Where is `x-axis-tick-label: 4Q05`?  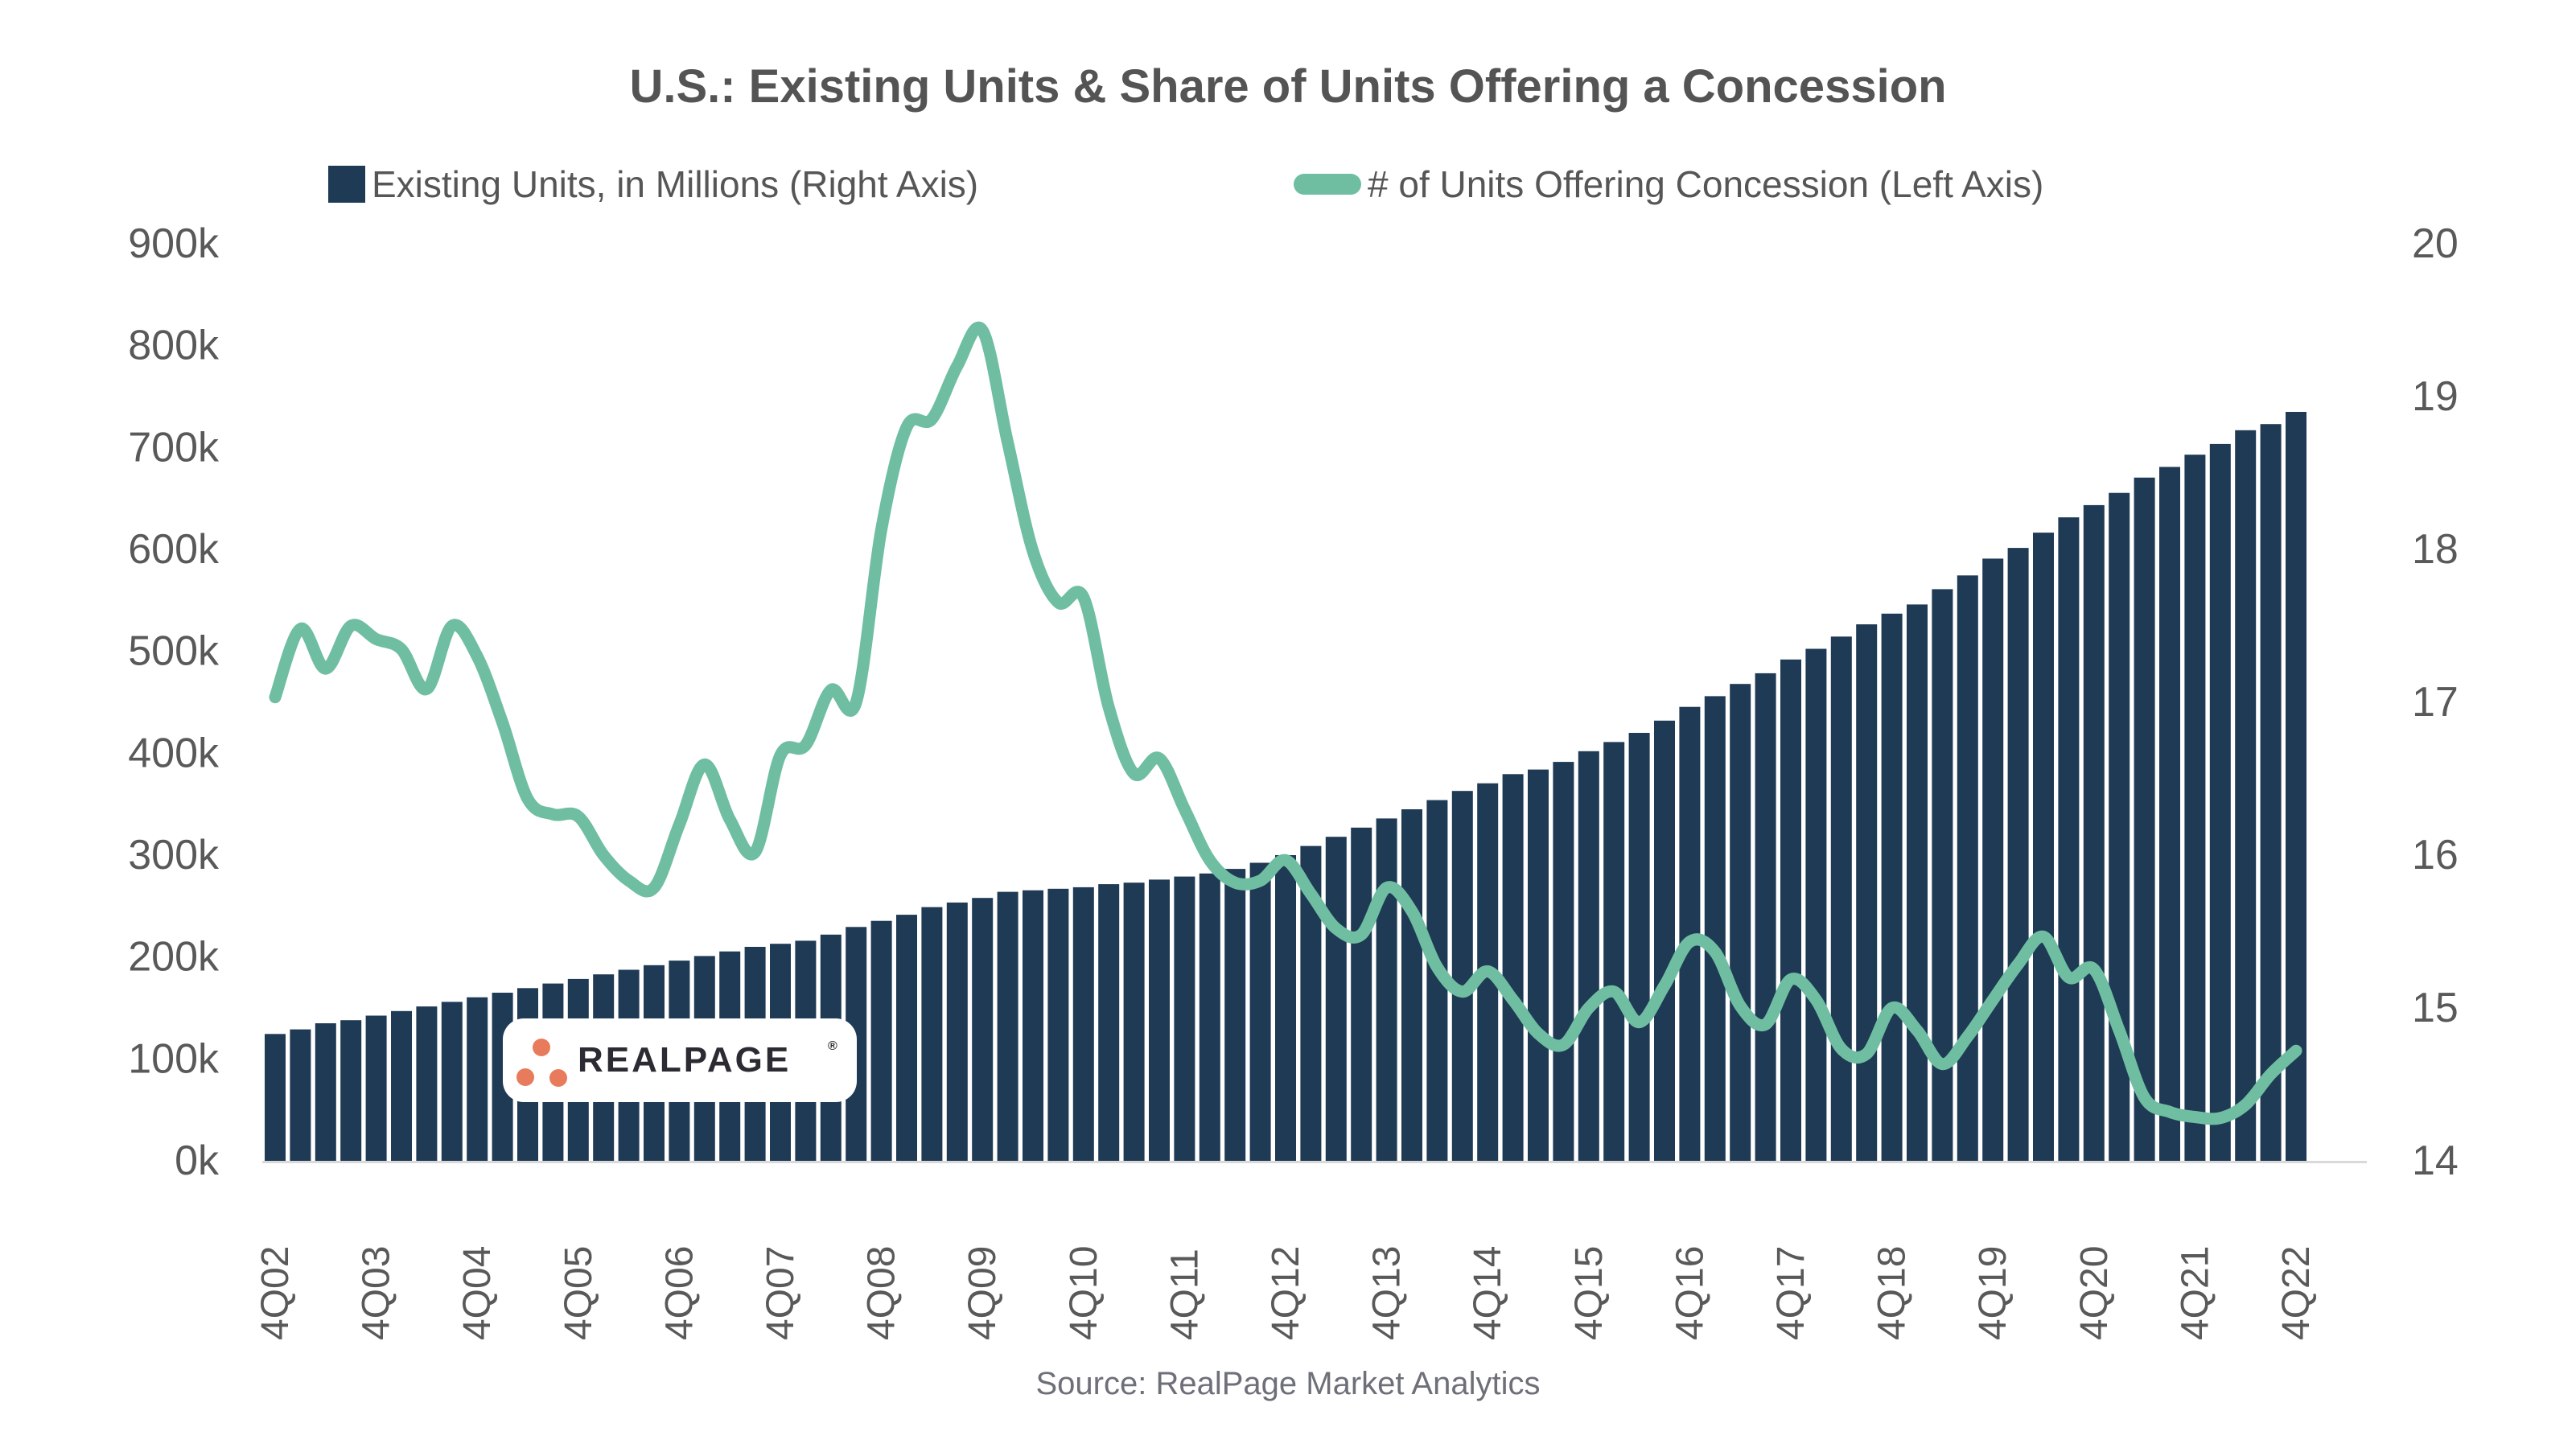
x-axis-tick-label: 4Q05 is located at coordinates (579, 1293).